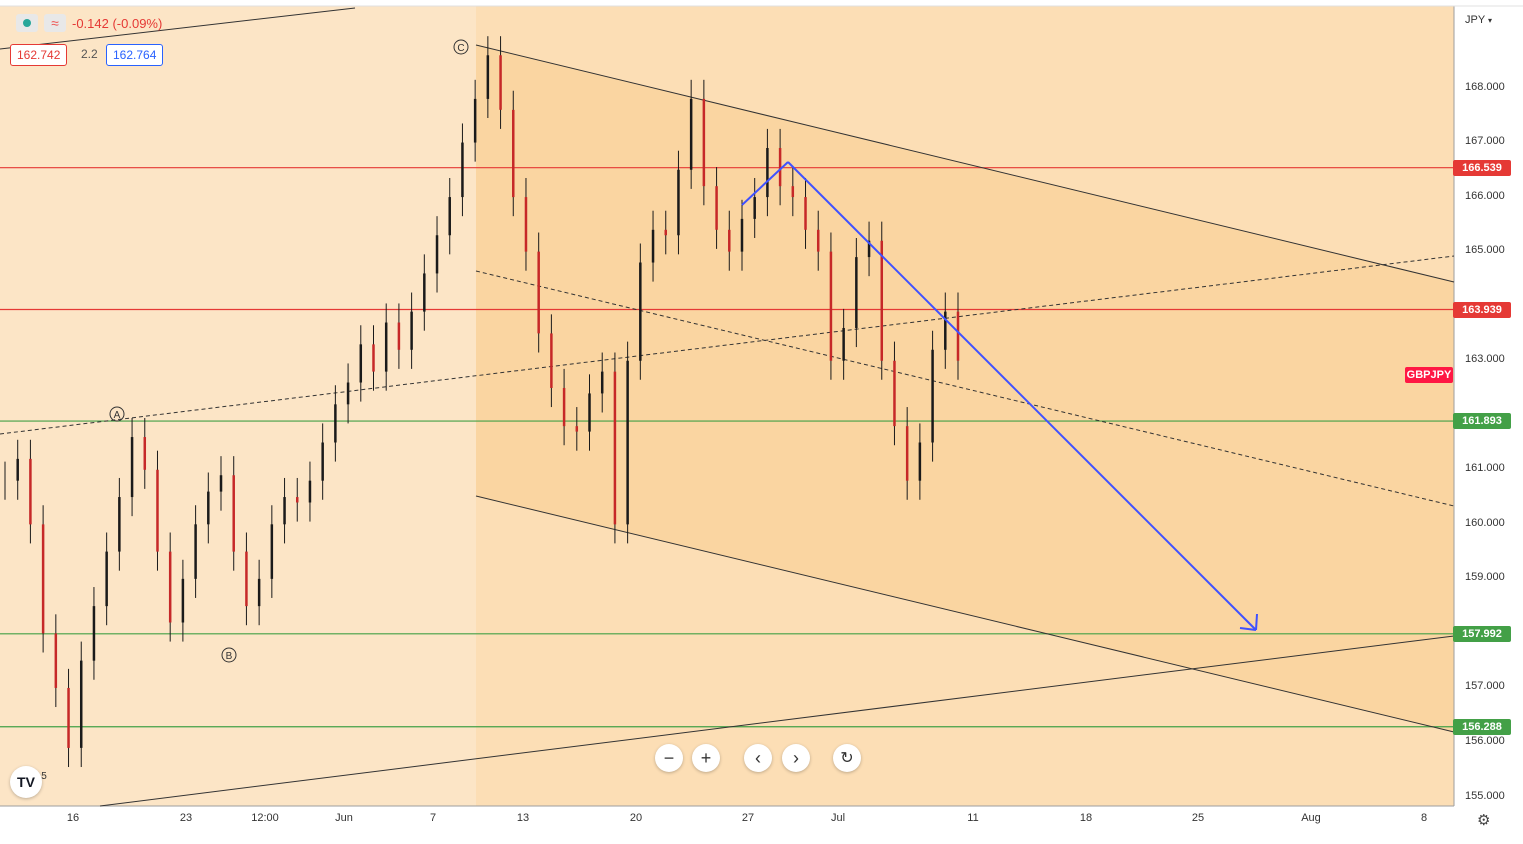 Image resolution: width=1523 pixels, height=844 pixels. Describe the element at coordinates (758, 758) in the screenshot. I see `scroll-left-button: ‹` at that location.